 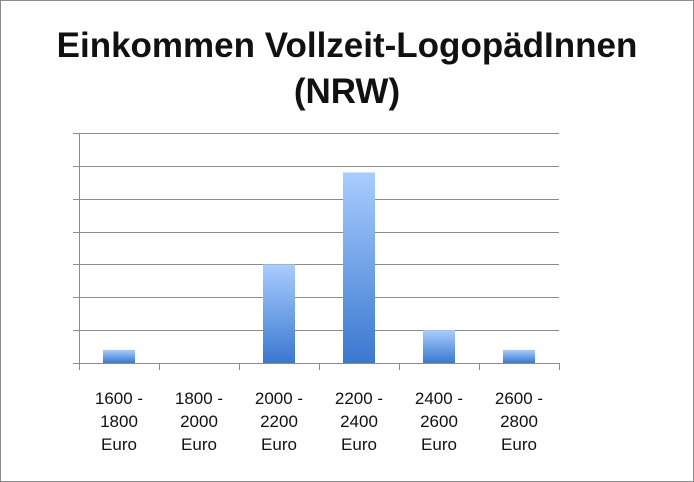 I want to click on x-tick-label: 2200 -2400 Euro, so click(x=359, y=421).